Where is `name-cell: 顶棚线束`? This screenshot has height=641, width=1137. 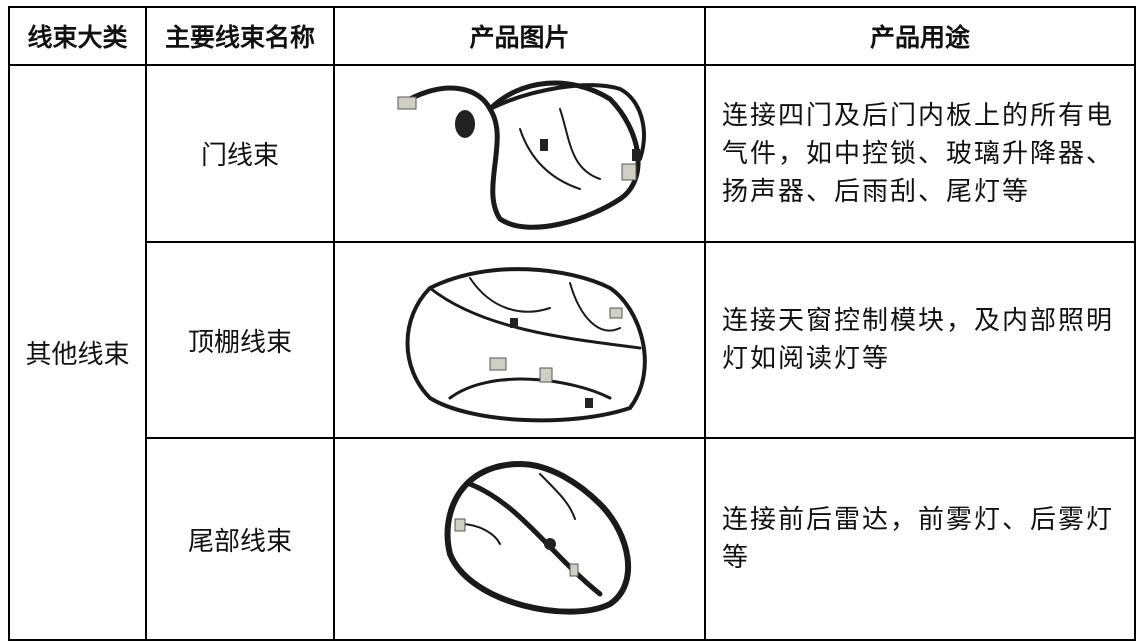 name-cell: 顶棚线束 is located at coordinates (240, 340).